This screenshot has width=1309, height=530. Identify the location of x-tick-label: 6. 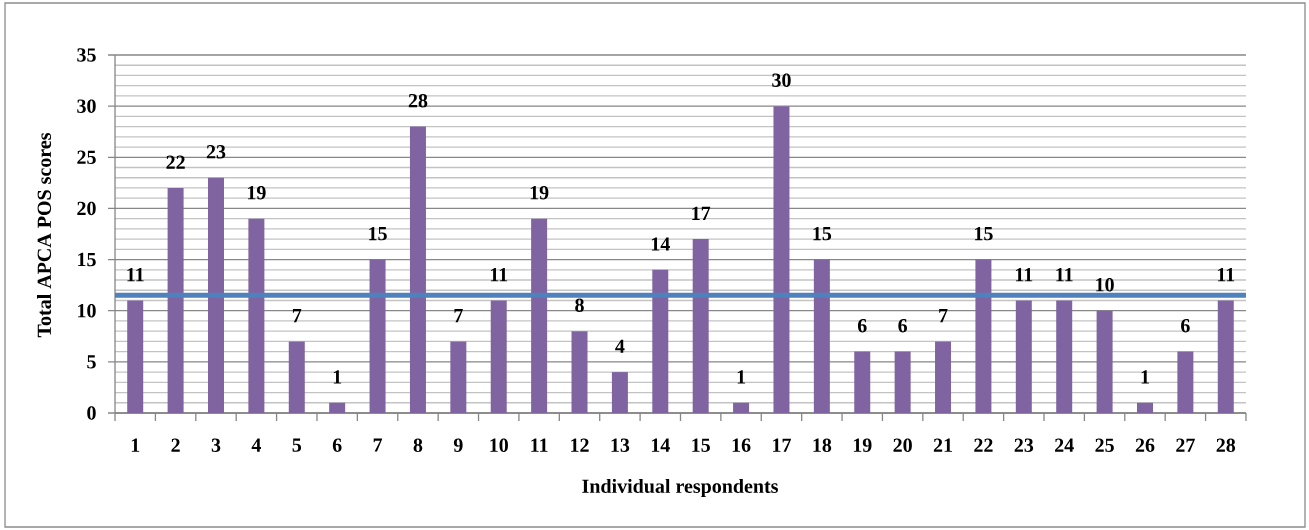
(337, 445).